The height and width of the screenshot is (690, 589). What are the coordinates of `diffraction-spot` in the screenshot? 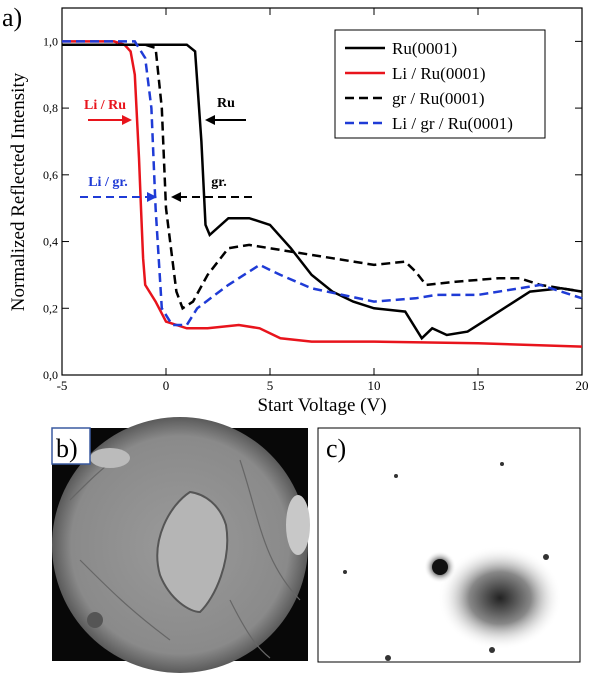 It's located at (440, 567).